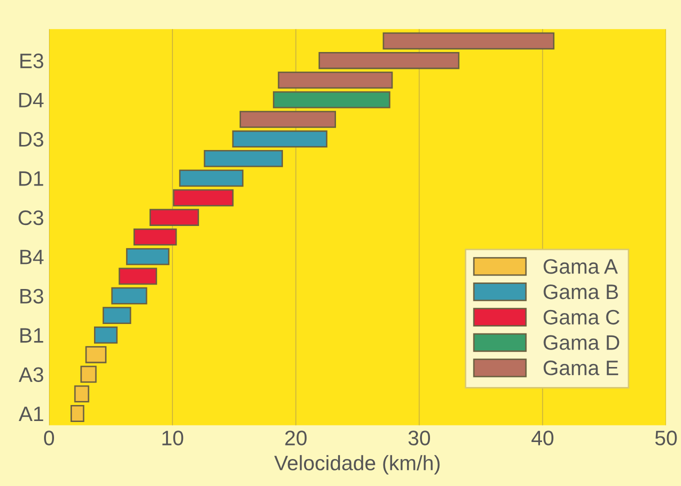 Image resolution: width=681 pixels, height=486 pixels. I want to click on legend-label: Gama D, so click(582, 342).